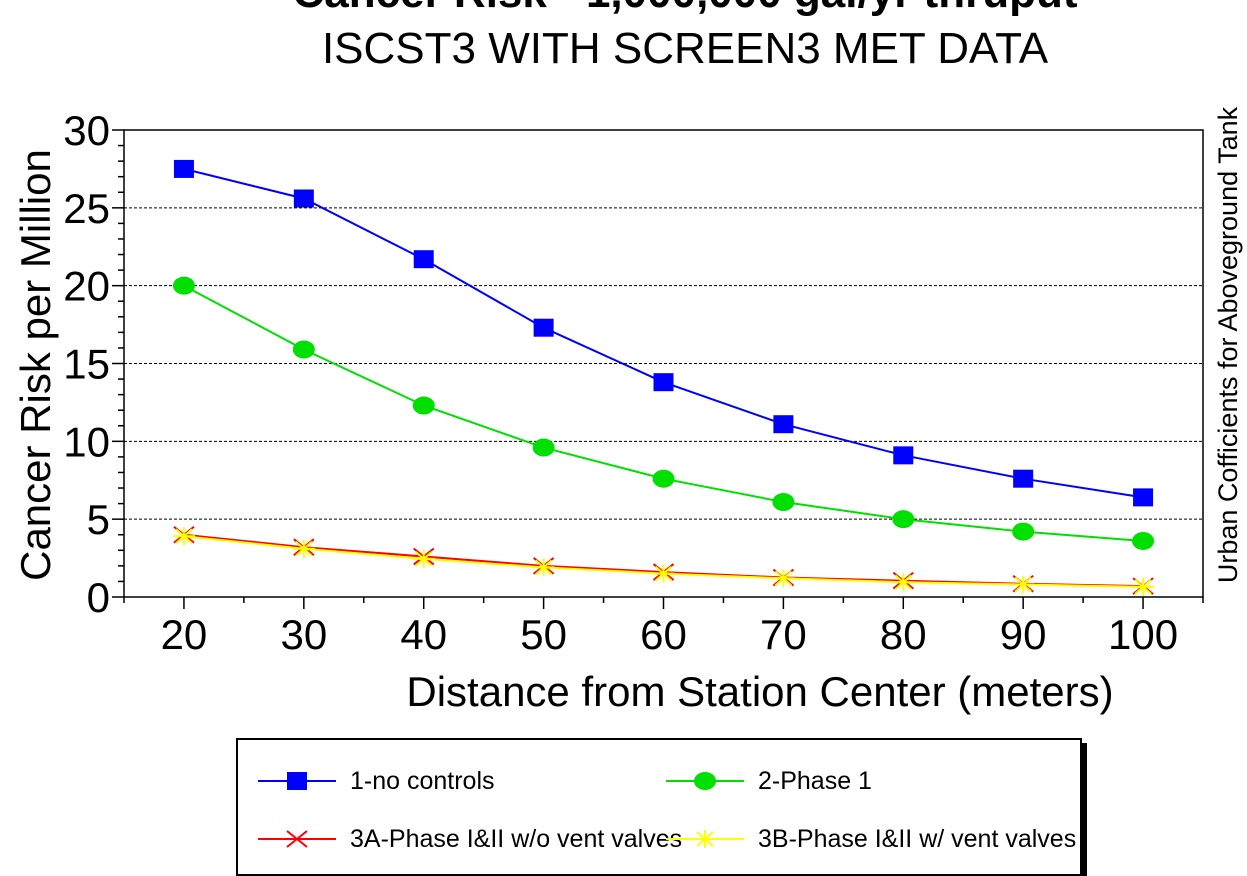 Image resolution: width=1247 pixels, height=876 pixels. What do you see at coordinates (422, 780) in the screenshot?
I see `legend-label: 1-no controls` at bounding box center [422, 780].